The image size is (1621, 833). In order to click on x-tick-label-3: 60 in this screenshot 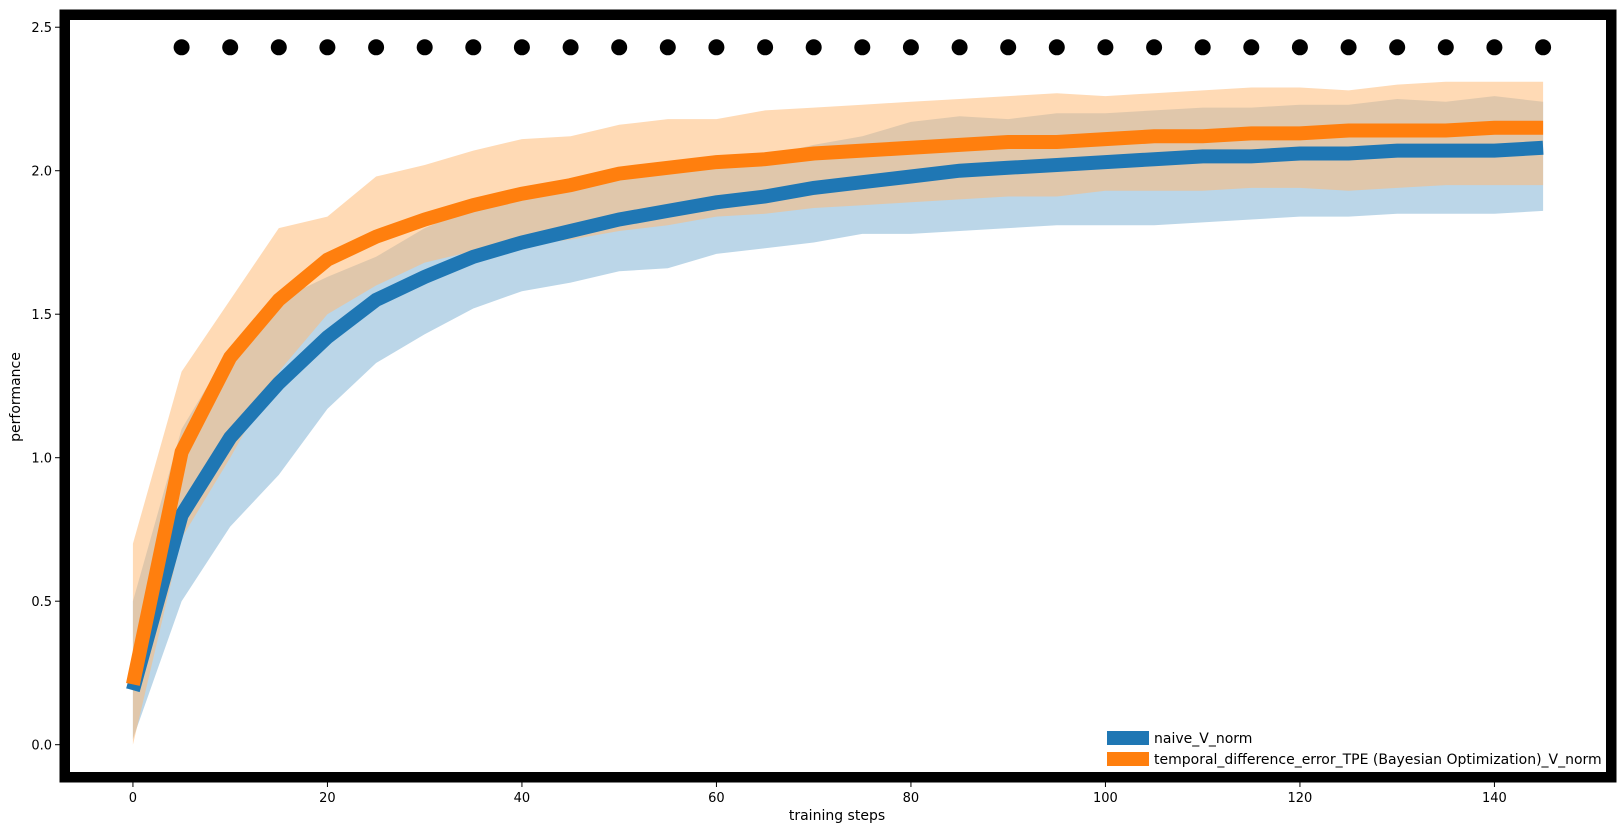, I will do `click(716, 798)`.